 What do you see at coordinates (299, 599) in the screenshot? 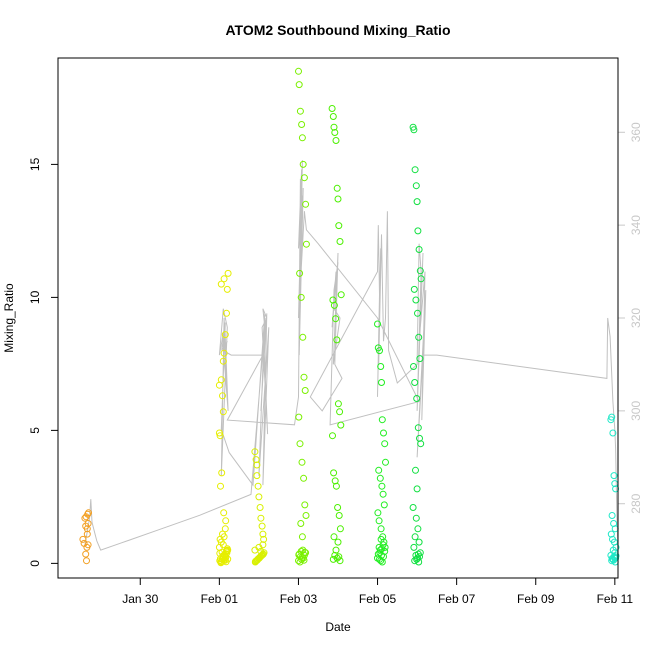
I see `x-tick-label: Feb 03` at bounding box center [299, 599].